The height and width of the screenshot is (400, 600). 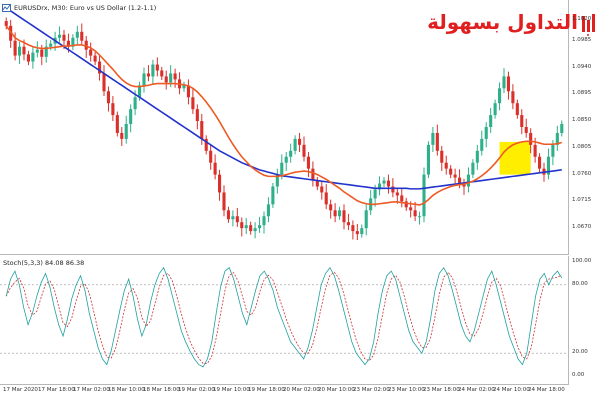 What do you see at coordinates (584, 320) in the screenshot?
I see `stochastic-axis: 100.00 80.00 20.00 0.00` at bounding box center [584, 320].